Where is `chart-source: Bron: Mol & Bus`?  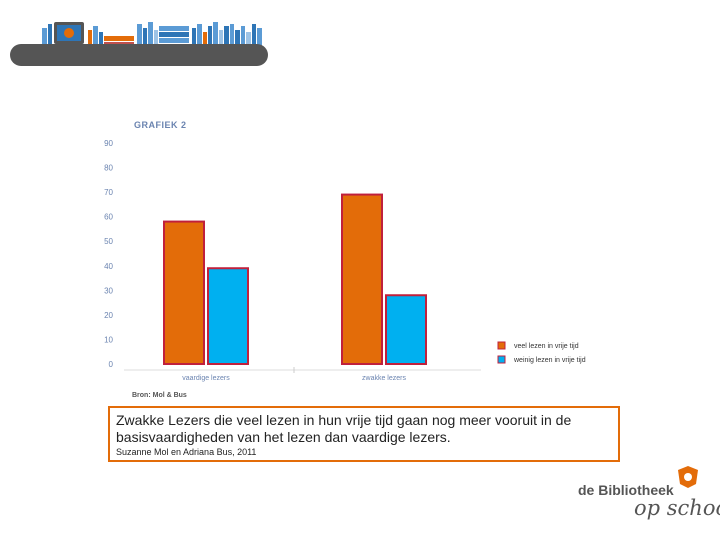
chart-source: Bron: Mol & Bus is located at coordinates (159, 395).